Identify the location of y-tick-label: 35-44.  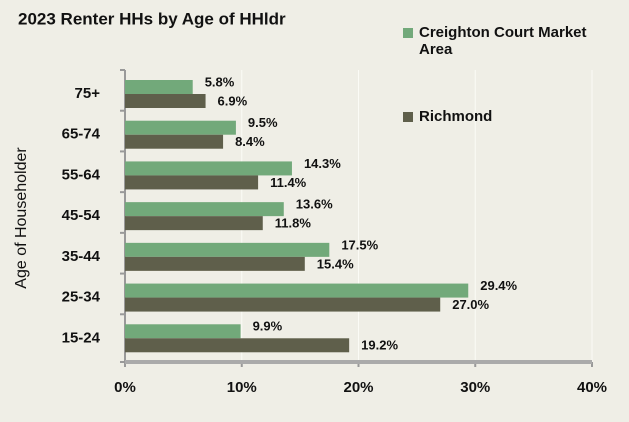
(81, 256).